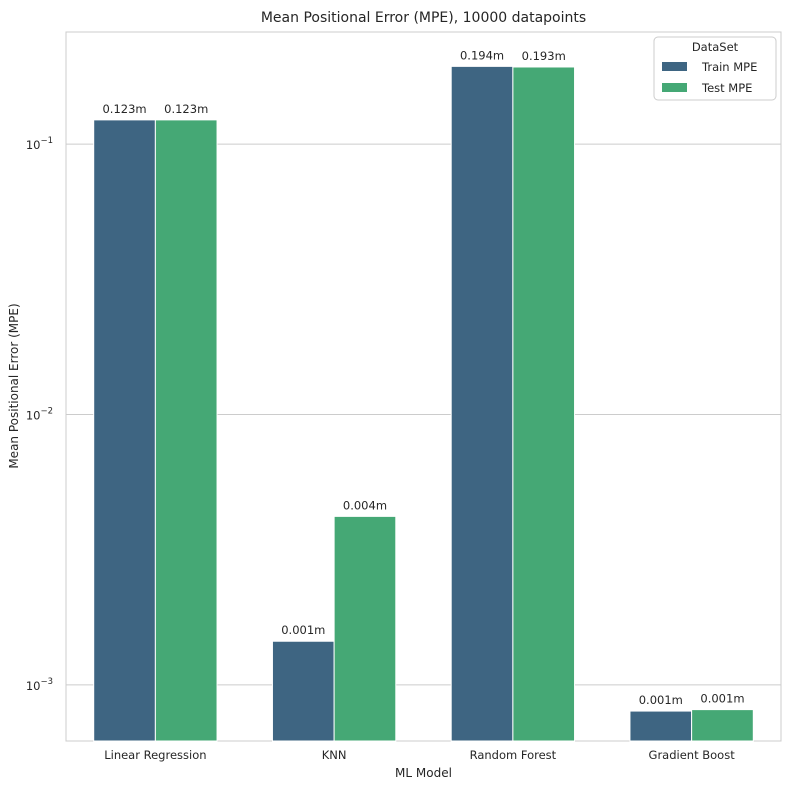  Describe the element at coordinates (674, 87) in the screenshot. I see `legend-swatch-test` at that location.